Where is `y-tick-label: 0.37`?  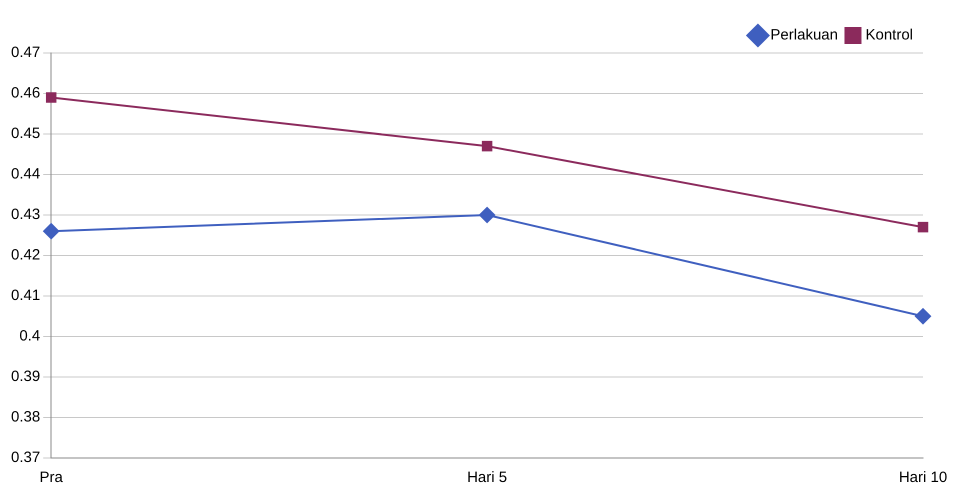 y-tick-label: 0.37 is located at coordinates (25, 457).